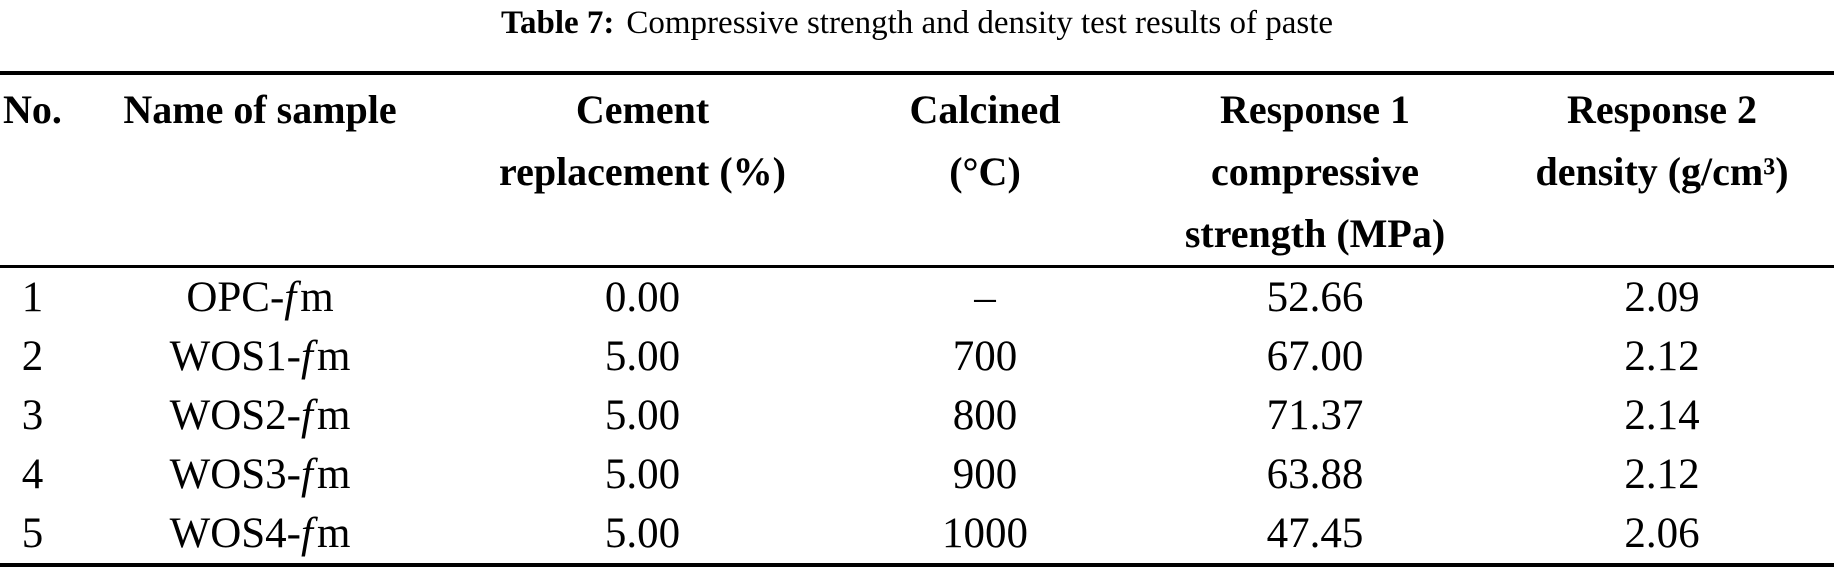  What do you see at coordinates (260, 170) in the screenshot?
I see `column-header-name: Name of sample` at bounding box center [260, 170].